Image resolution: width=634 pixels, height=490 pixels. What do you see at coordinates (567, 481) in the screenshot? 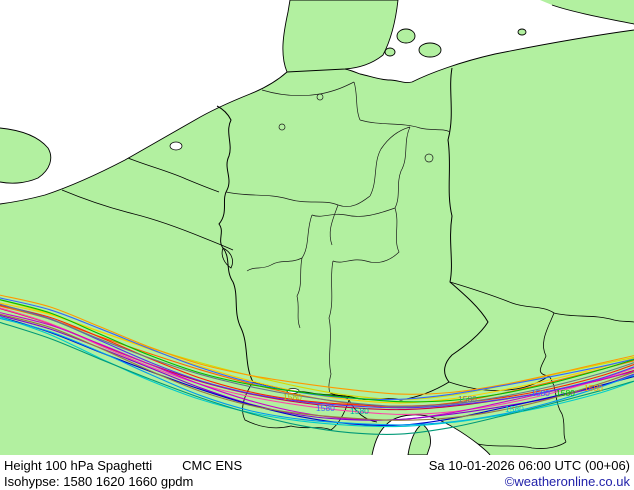
I see `copyright-link: ©weatheronline.co.uk` at bounding box center [567, 481].